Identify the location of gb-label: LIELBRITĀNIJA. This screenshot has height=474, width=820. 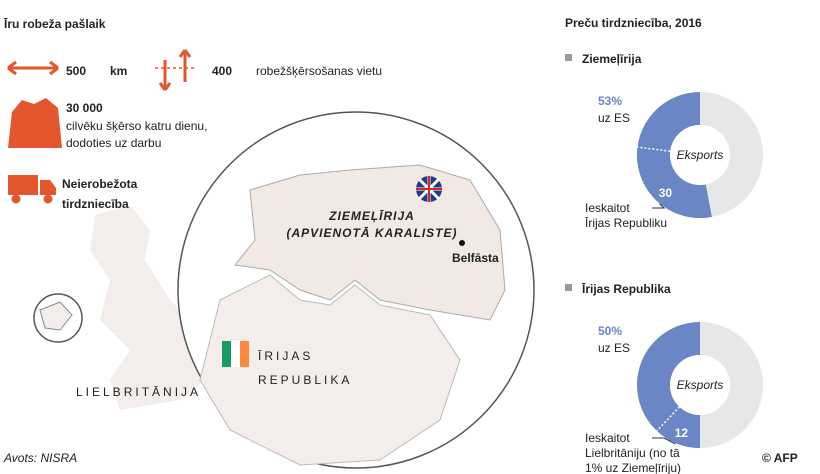
(138, 392).